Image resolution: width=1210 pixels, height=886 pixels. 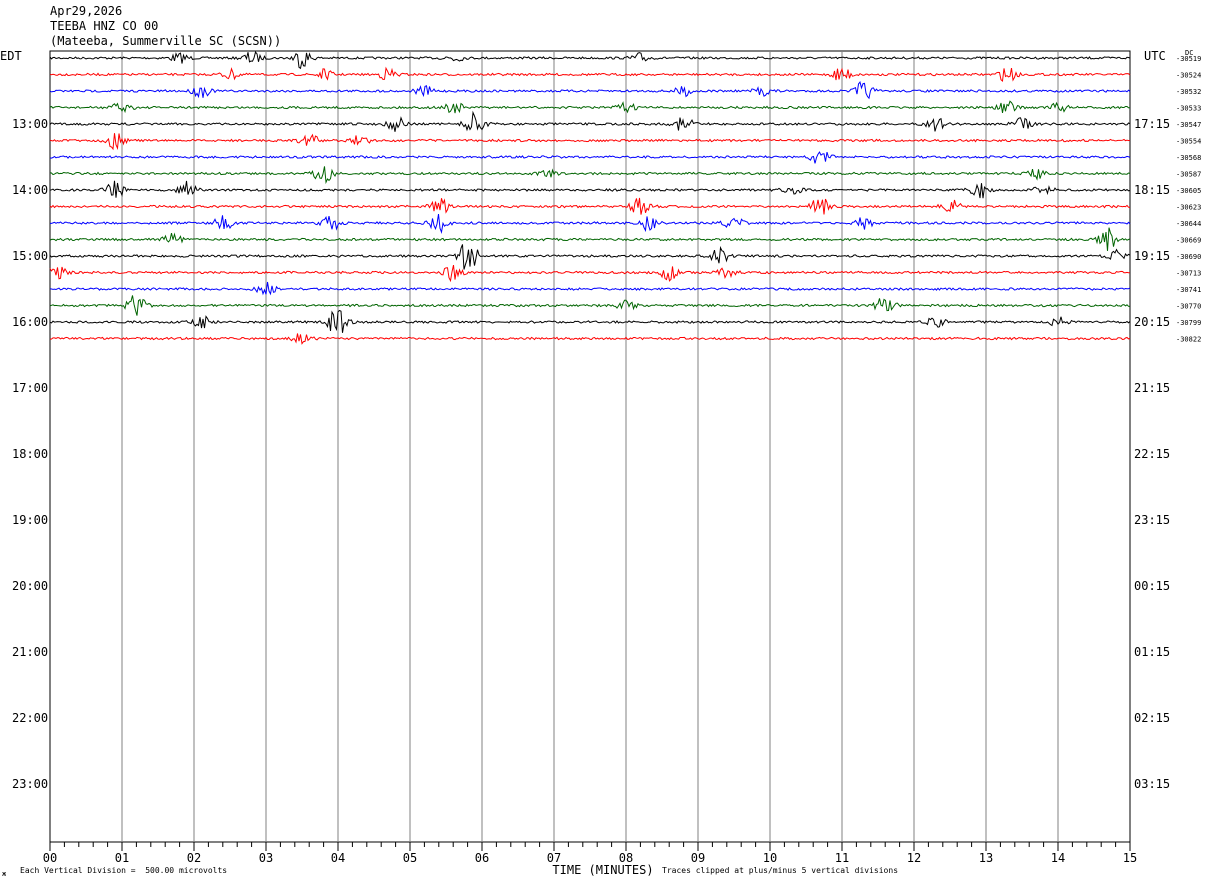 I want to click on x-tick-label: 03, so click(x=266, y=858).